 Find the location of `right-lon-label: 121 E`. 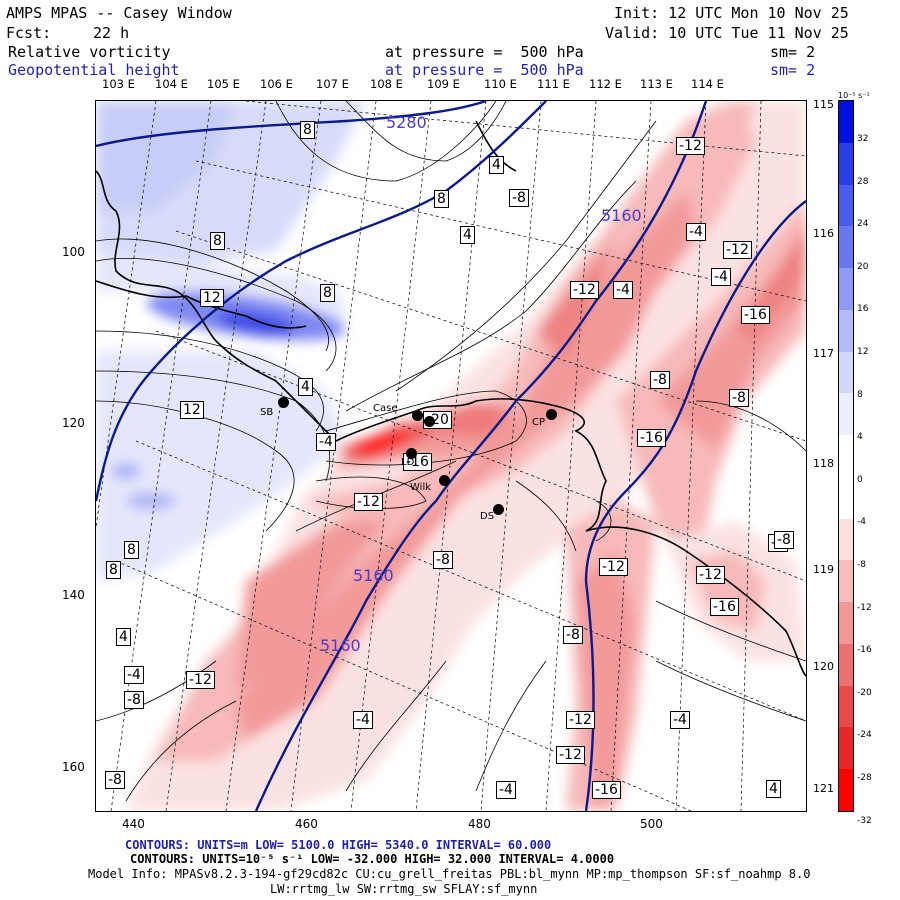

right-lon-label: 121 E is located at coordinates (829, 788).